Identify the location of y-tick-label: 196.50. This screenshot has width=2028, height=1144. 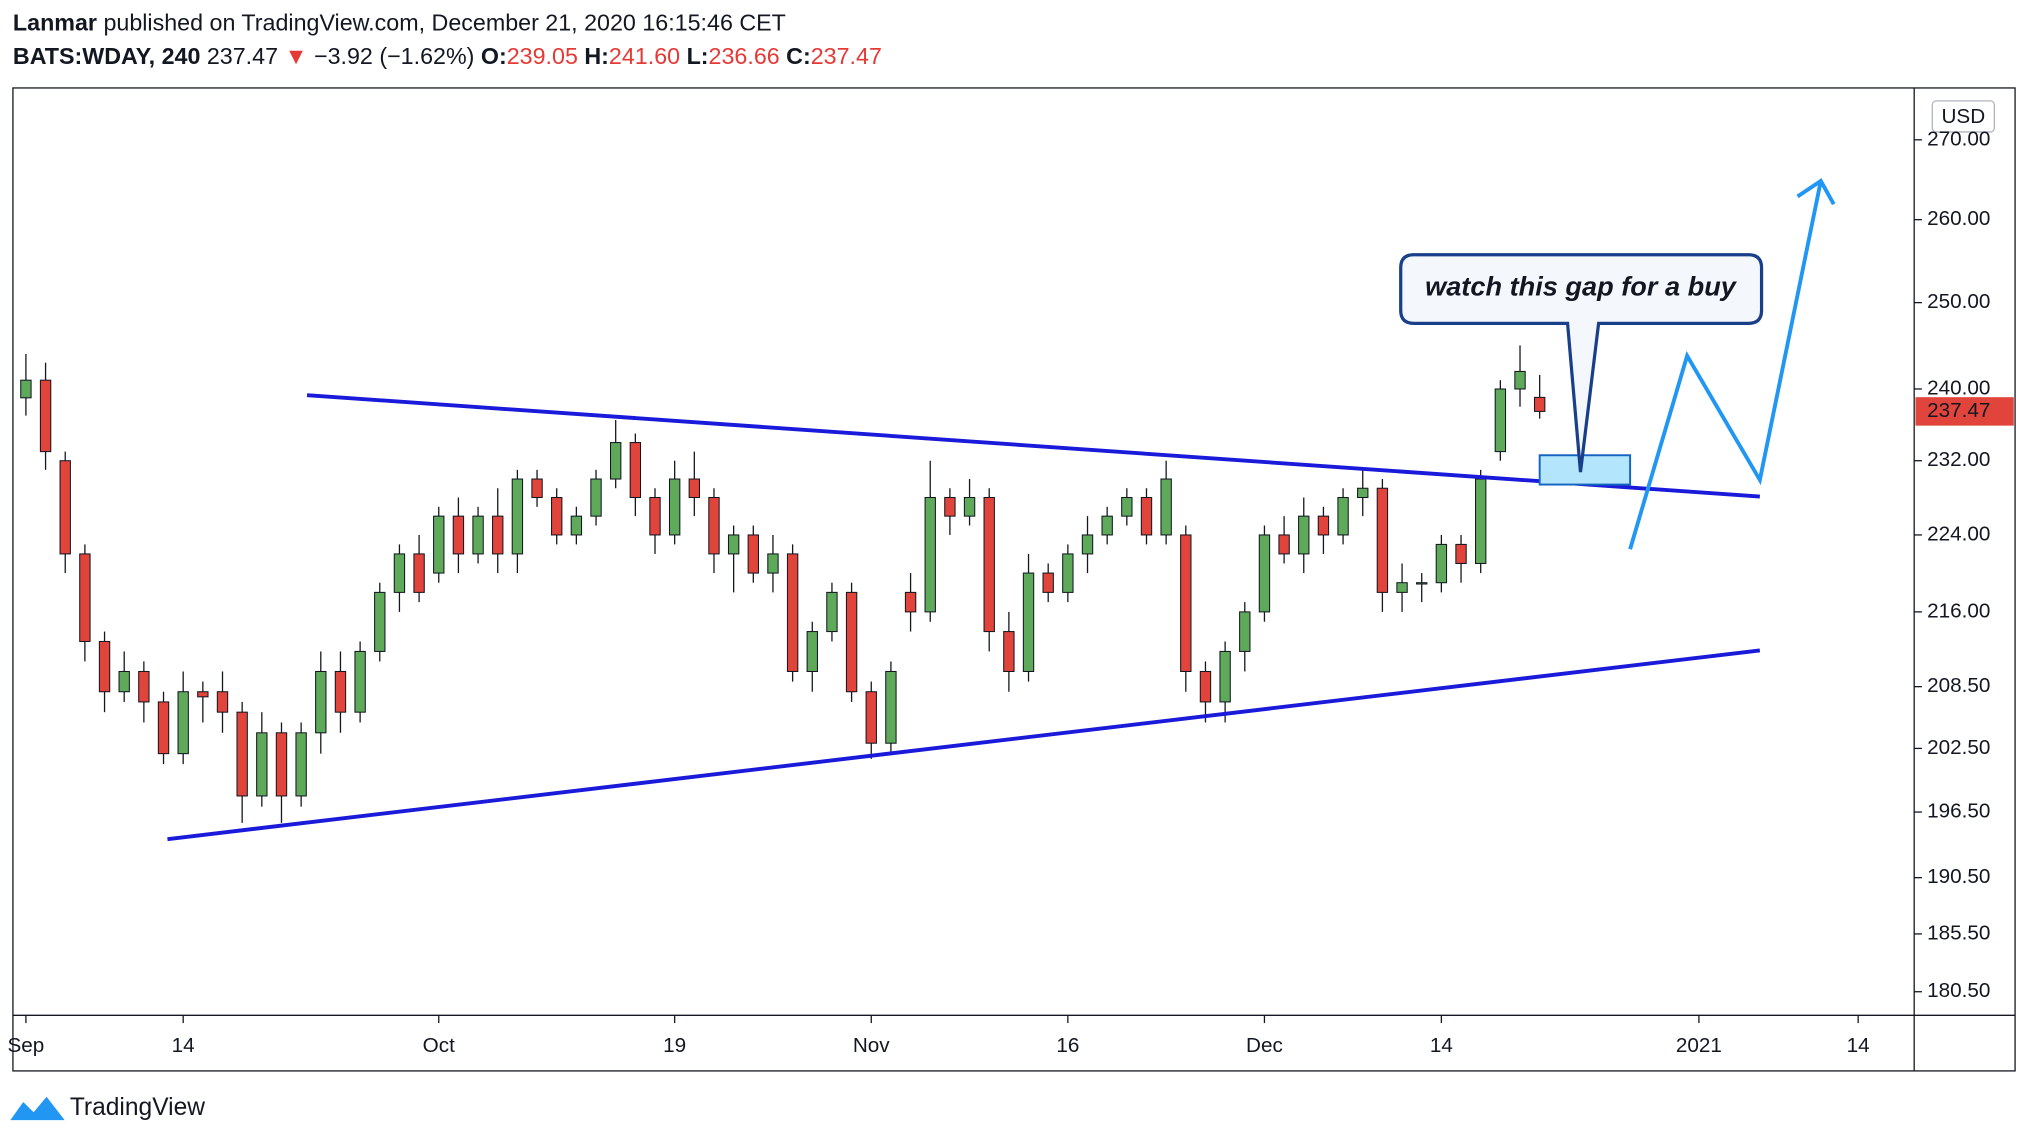
(1958, 811).